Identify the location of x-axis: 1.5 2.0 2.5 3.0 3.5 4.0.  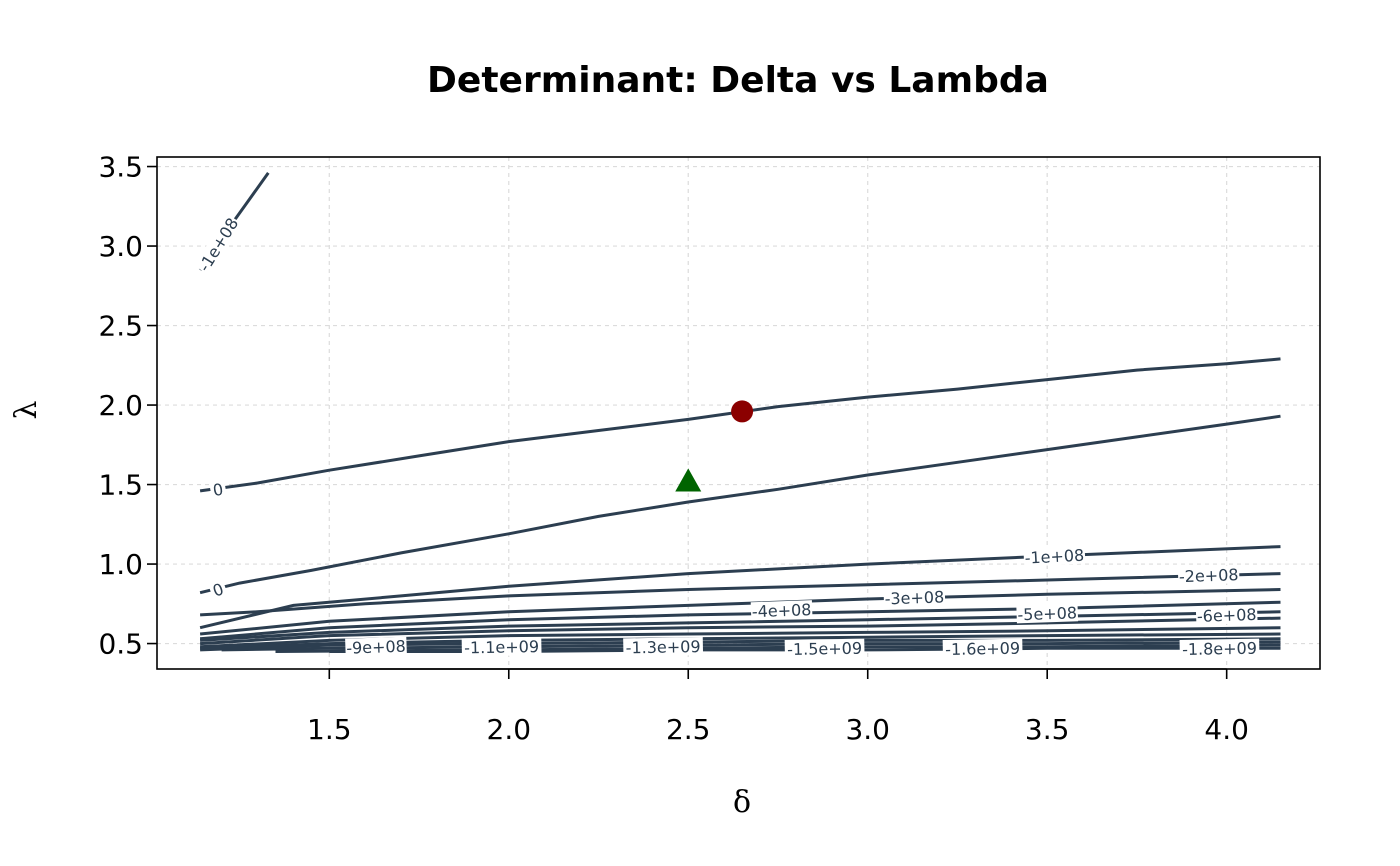
(778, 707).